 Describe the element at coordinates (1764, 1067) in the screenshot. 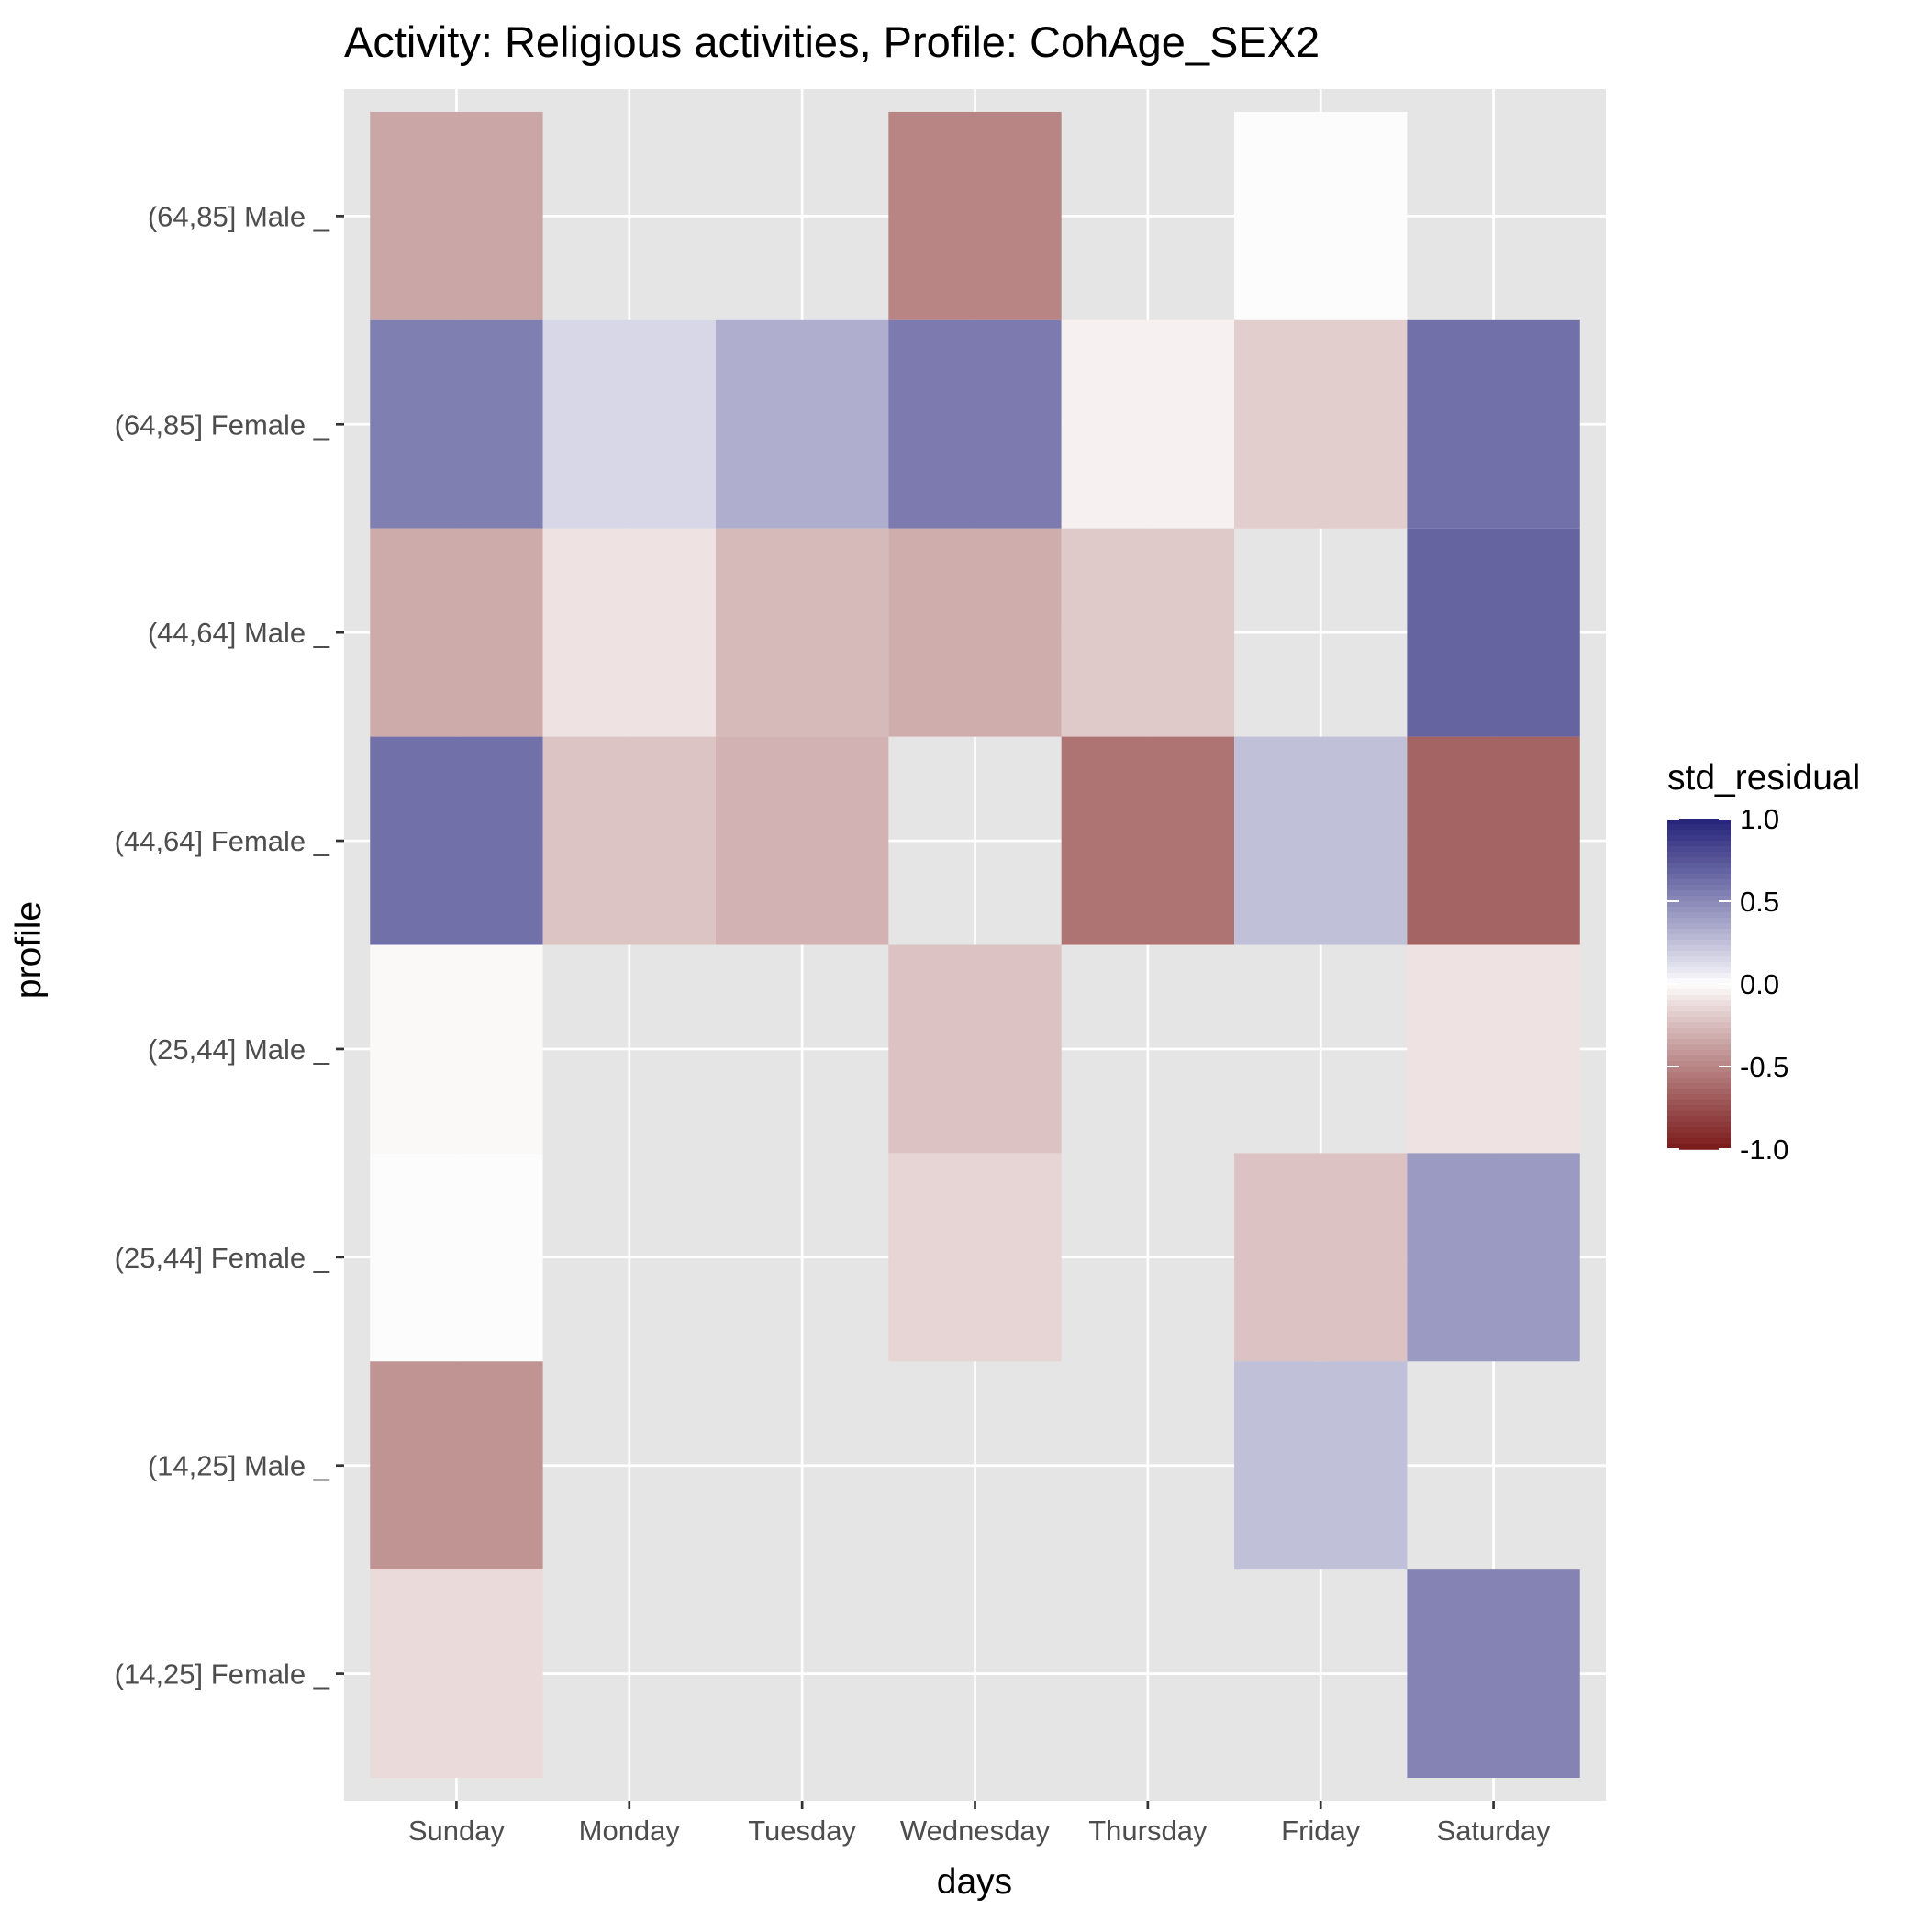

I see `legend-tick-label: -0.5` at that location.